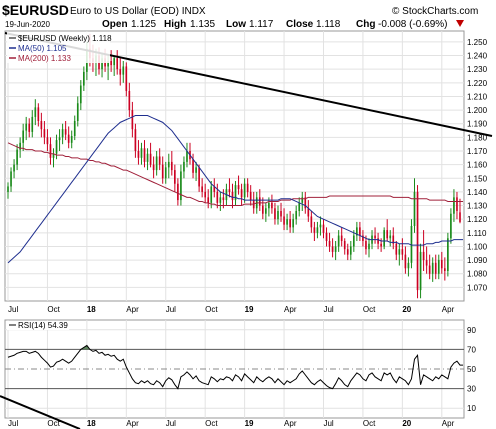 The width and height of the screenshot is (496, 429). I want to click on chg-label: Chg, so click(365, 24).